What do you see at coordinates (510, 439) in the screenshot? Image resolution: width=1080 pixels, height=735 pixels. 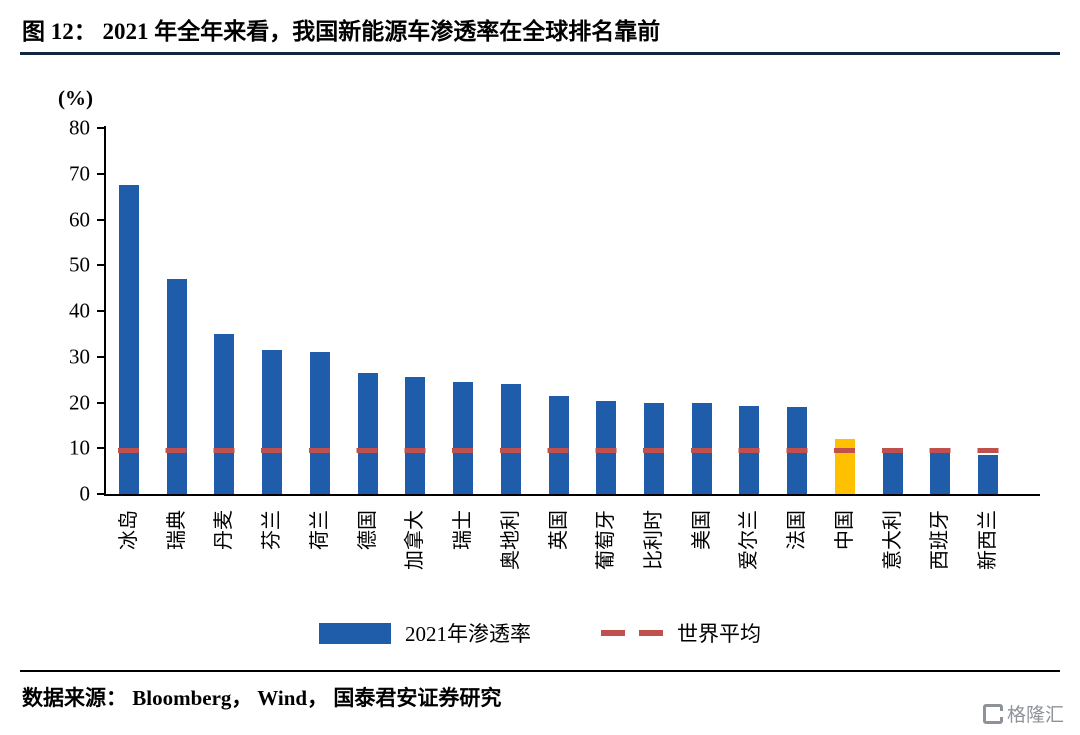 I see `bar-奥地利` at bounding box center [510, 439].